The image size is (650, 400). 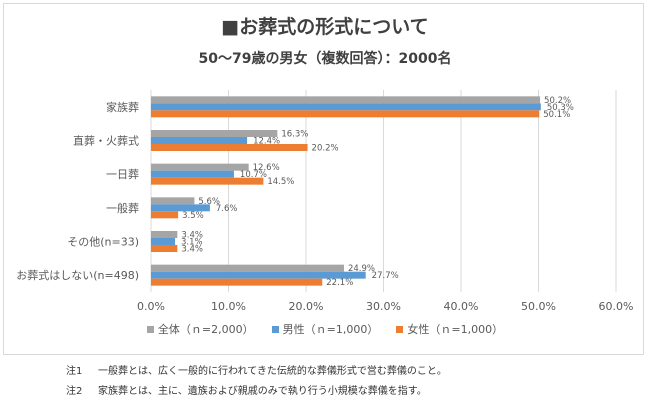 I want to click on note-text: 一般葬とは、広く一般的に行われてきた伝統的な葬儀形式で営む葬儀のこと。, so click(x=272, y=371).